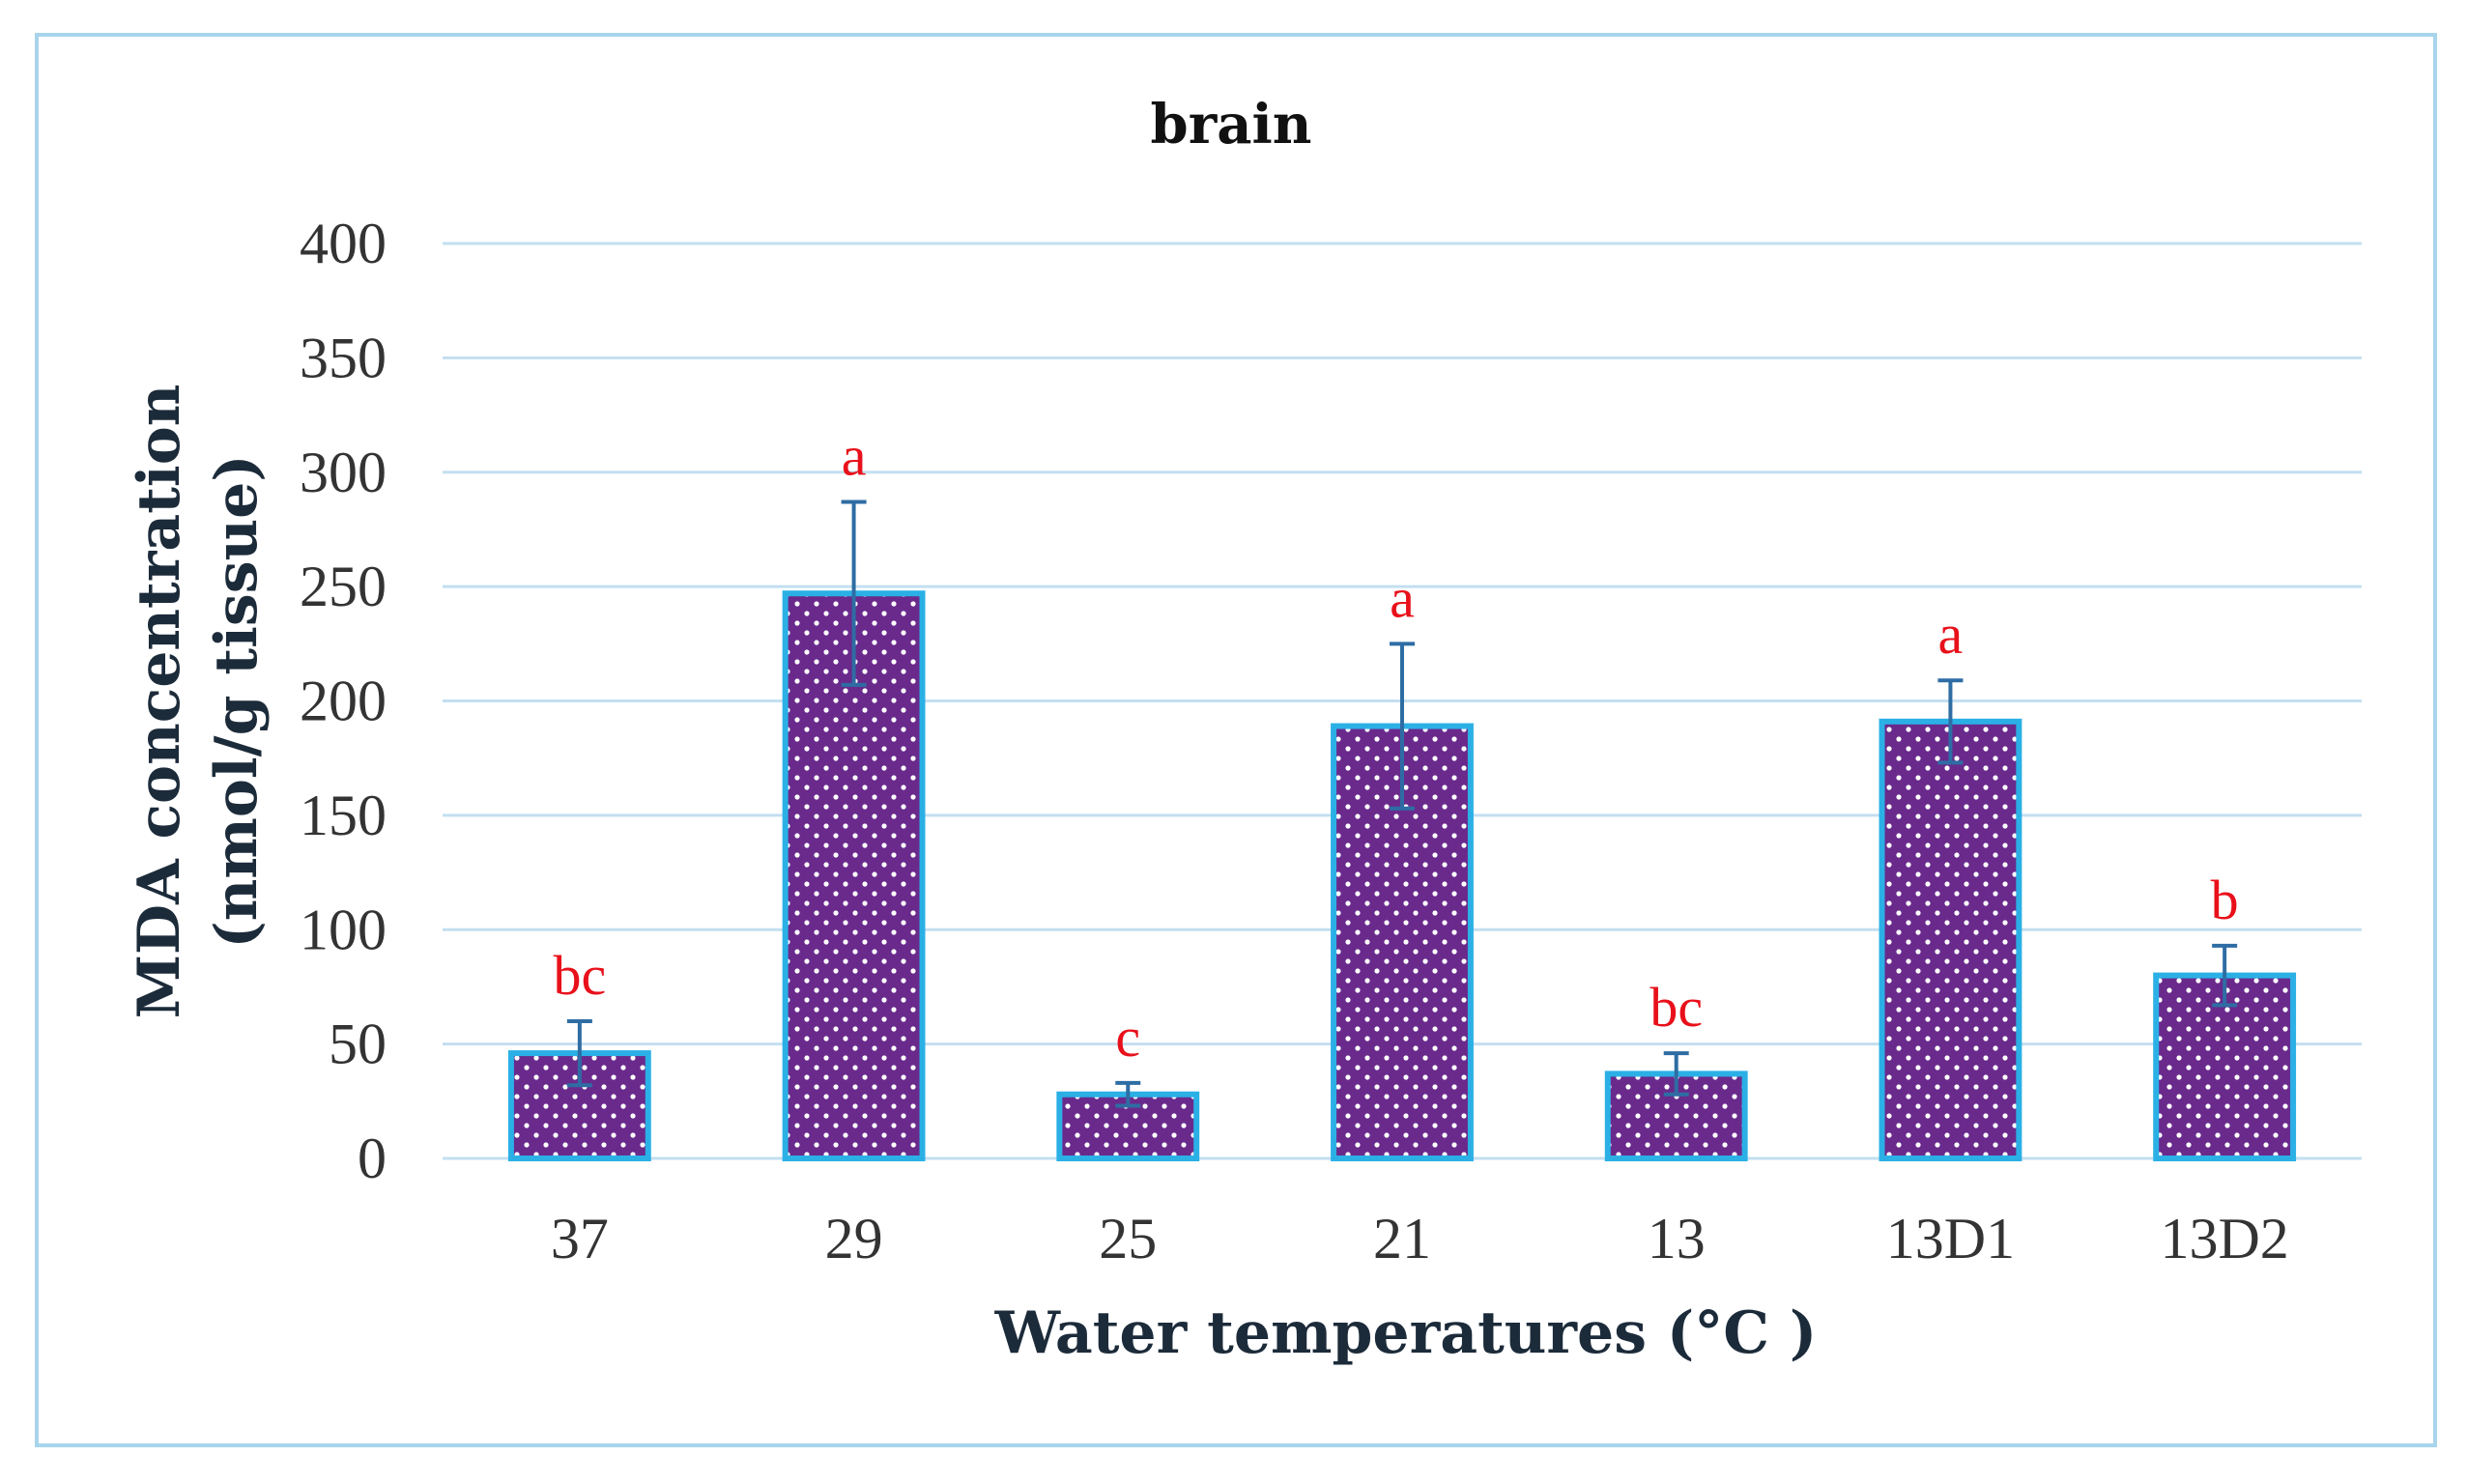 The width and height of the screenshot is (2467, 1484). What do you see at coordinates (1406, 1333) in the screenshot?
I see `x-axis-title: Water temperatures (°C )` at bounding box center [1406, 1333].